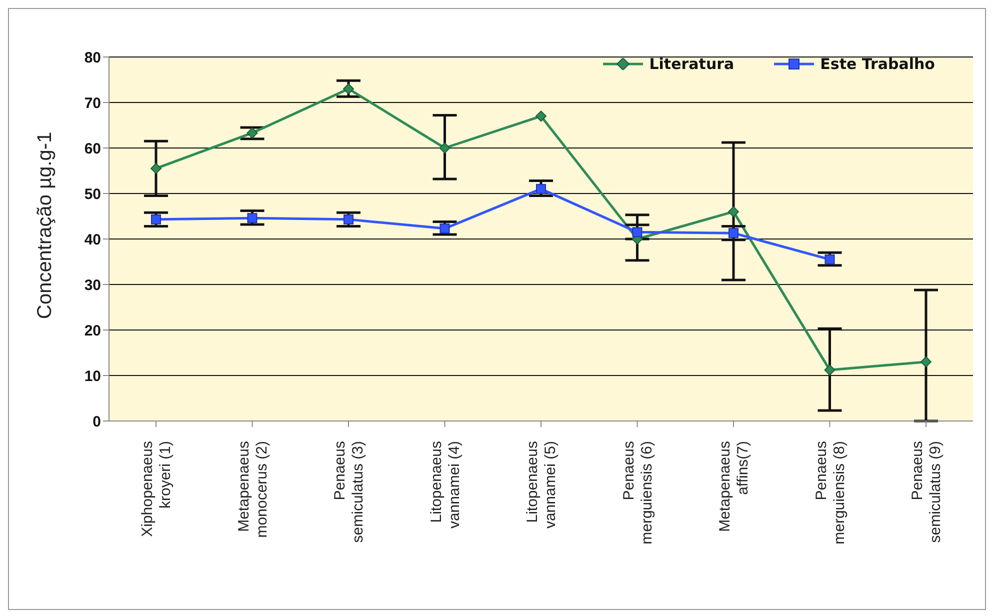  I want to click on y-tick-label: 30, so click(92, 285).